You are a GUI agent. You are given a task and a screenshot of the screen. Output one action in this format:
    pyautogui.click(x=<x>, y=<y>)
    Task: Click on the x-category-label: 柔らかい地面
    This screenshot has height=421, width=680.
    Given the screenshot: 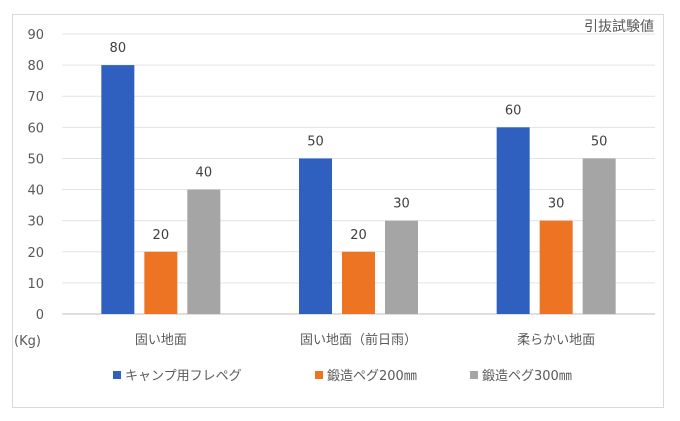 What is the action you would take?
    pyautogui.click(x=556, y=340)
    